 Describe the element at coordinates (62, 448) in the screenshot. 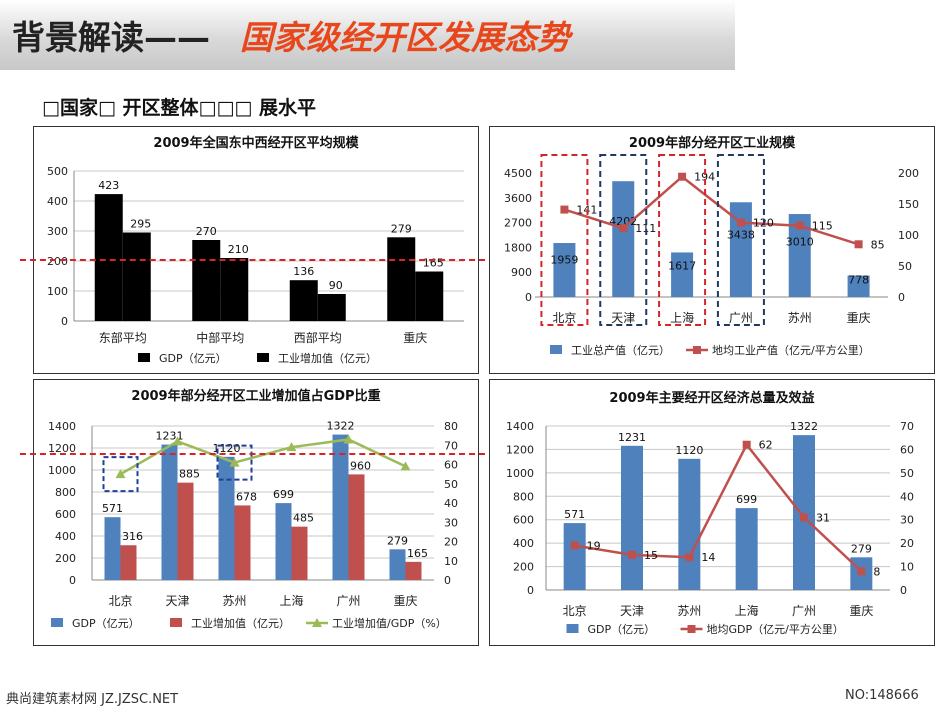

I see `y-tick-label: 1200` at that location.